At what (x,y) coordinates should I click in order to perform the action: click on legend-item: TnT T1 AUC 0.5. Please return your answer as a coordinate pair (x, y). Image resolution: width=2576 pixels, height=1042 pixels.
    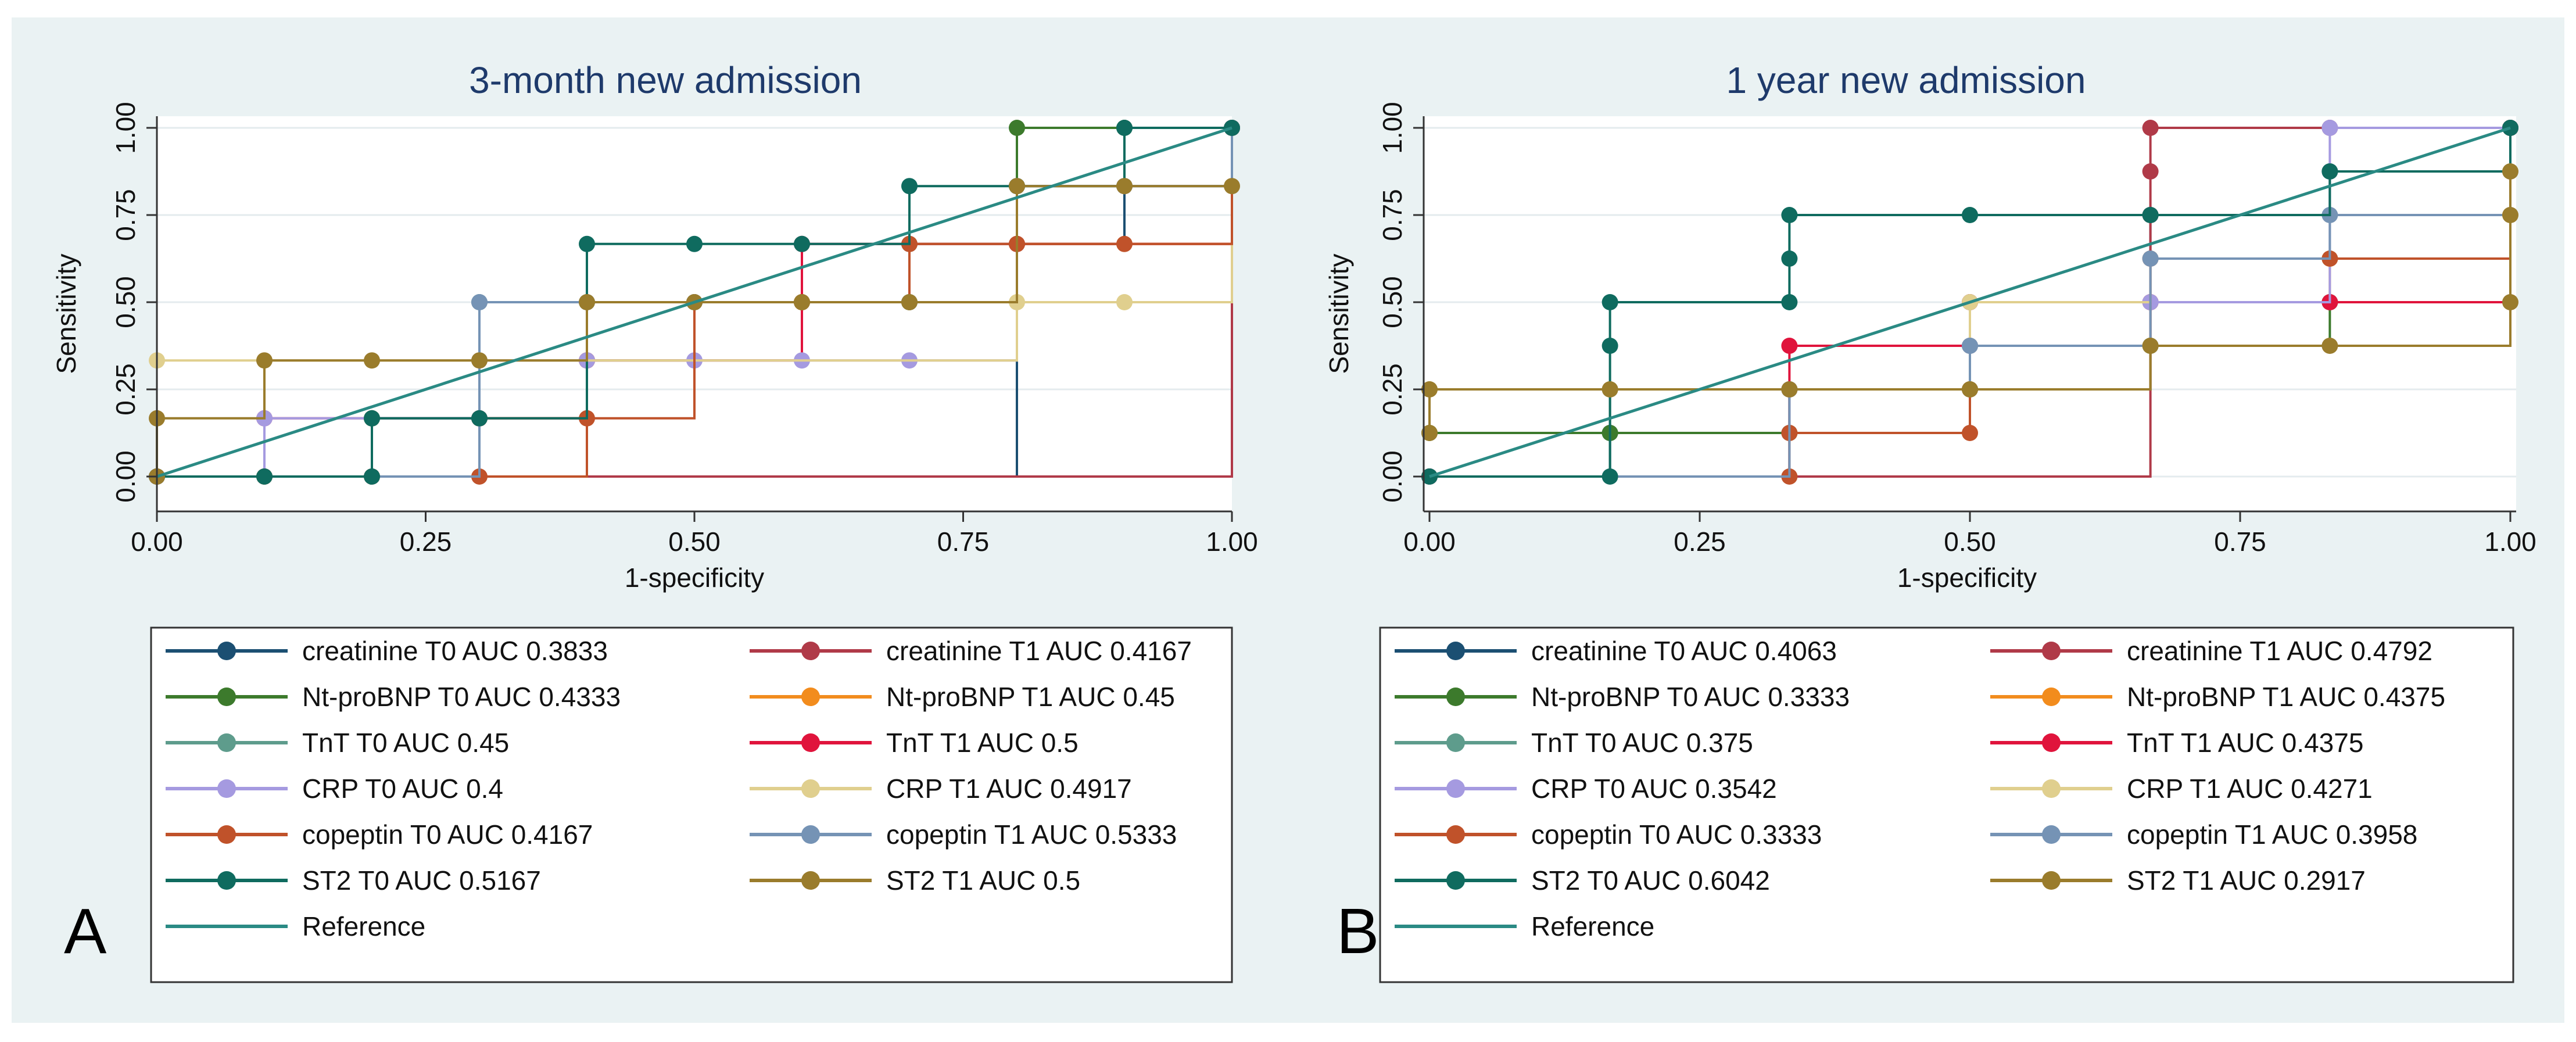
    Looking at the image, I should click on (914, 743).